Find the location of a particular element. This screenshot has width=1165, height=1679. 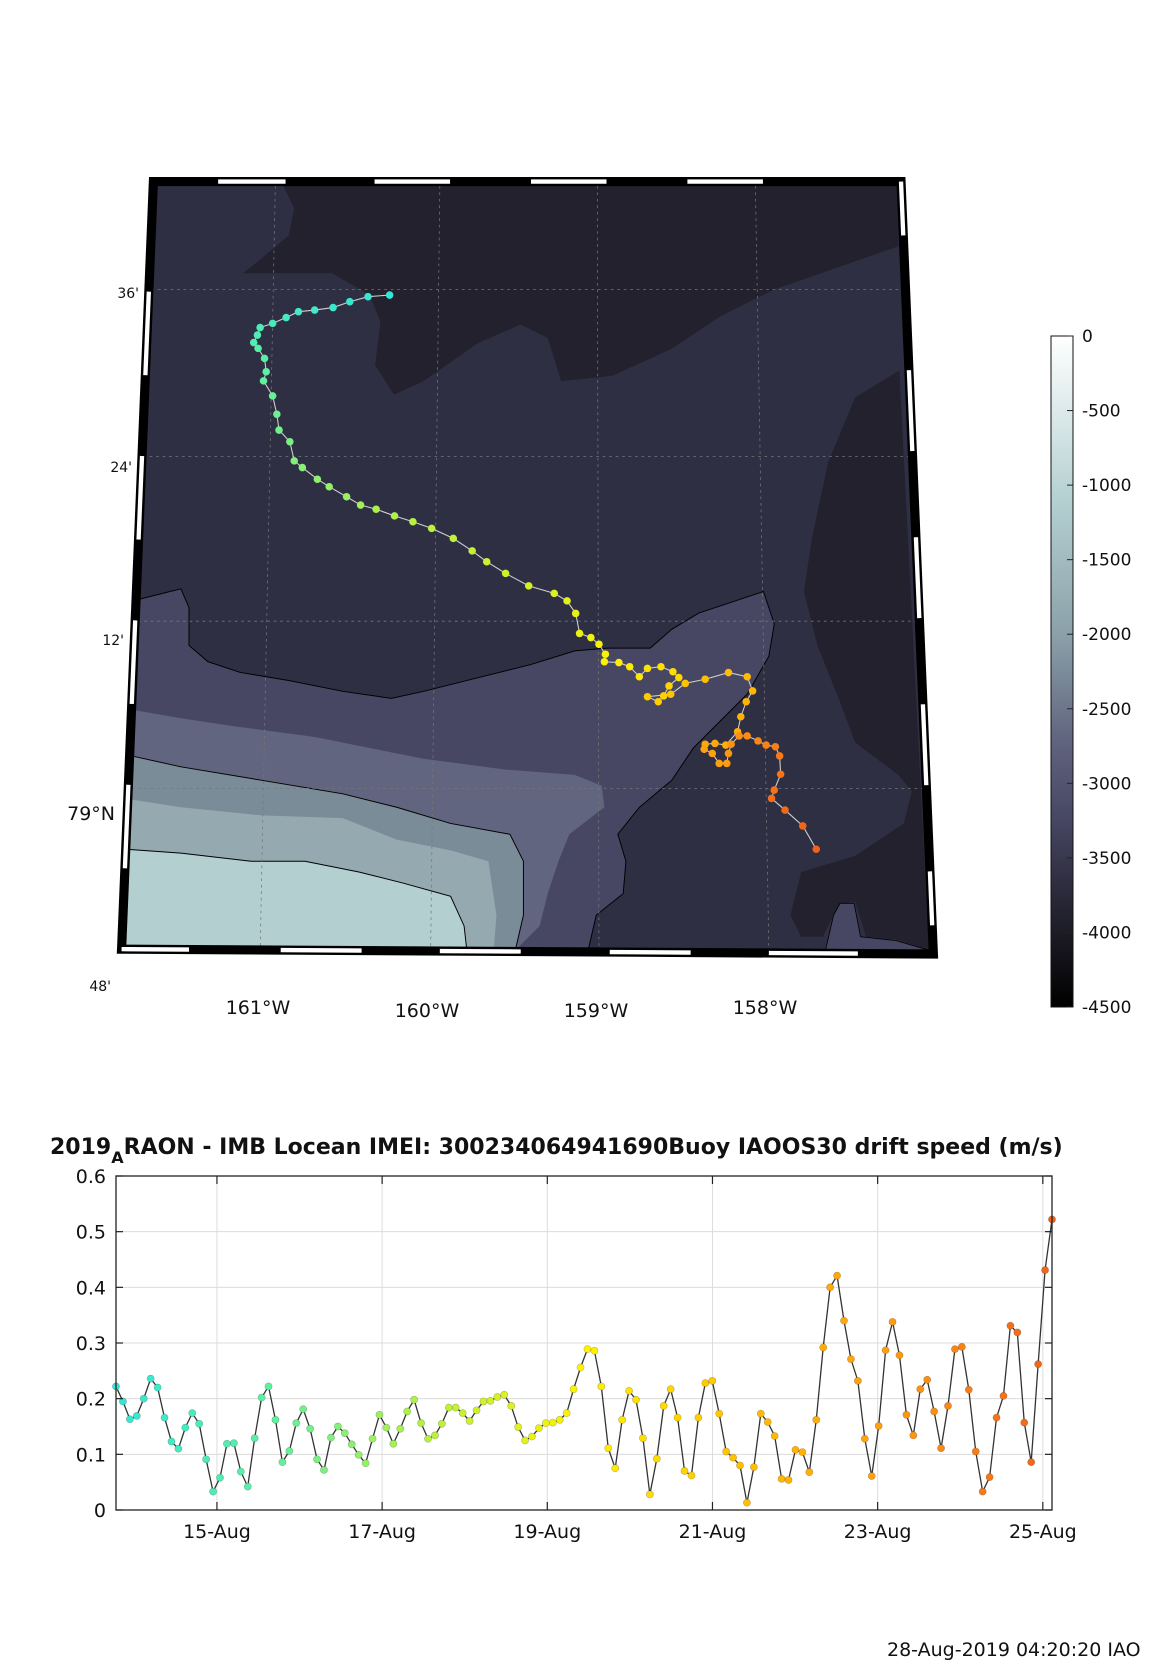

x-tick-label: 15-Aug is located at coordinates (217, 1532).